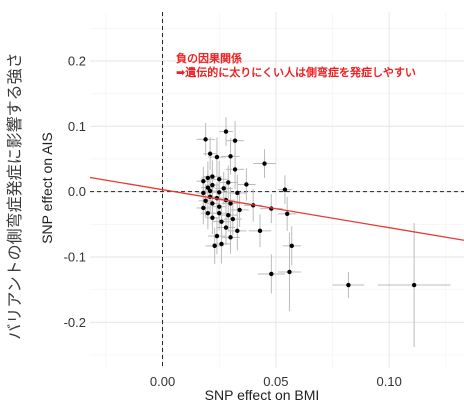 The height and width of the screenshot is (408, 464). Describe the element at coordinates (47, 188) in the screenshot. I see `y-axis-title: SNP effect on AIS` at that location.